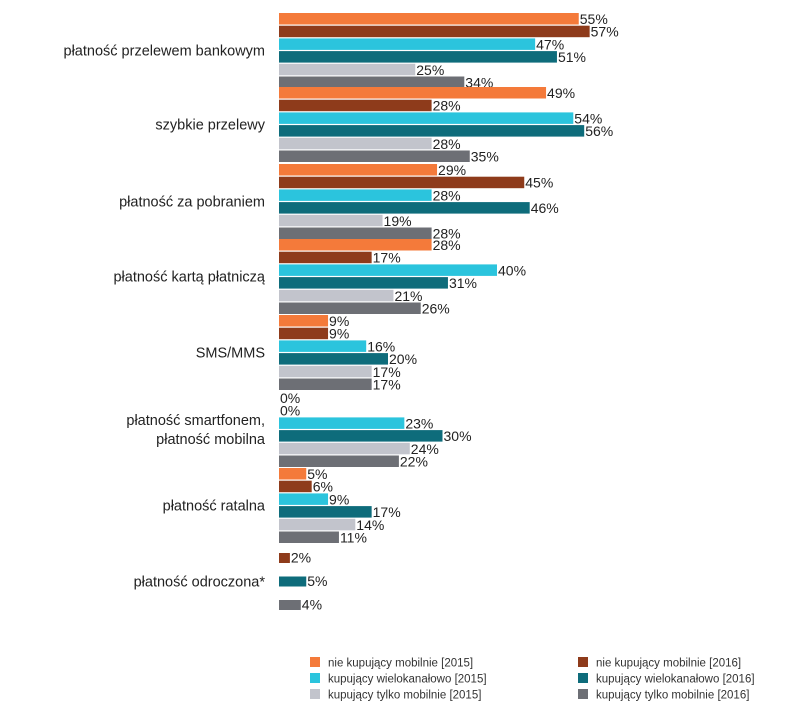 The image size is (798, 704). What do you see at coordinates (200, 583) in the screenshot?
I see `category-label: płatność odroczona*` at bounding box center [200, 583].